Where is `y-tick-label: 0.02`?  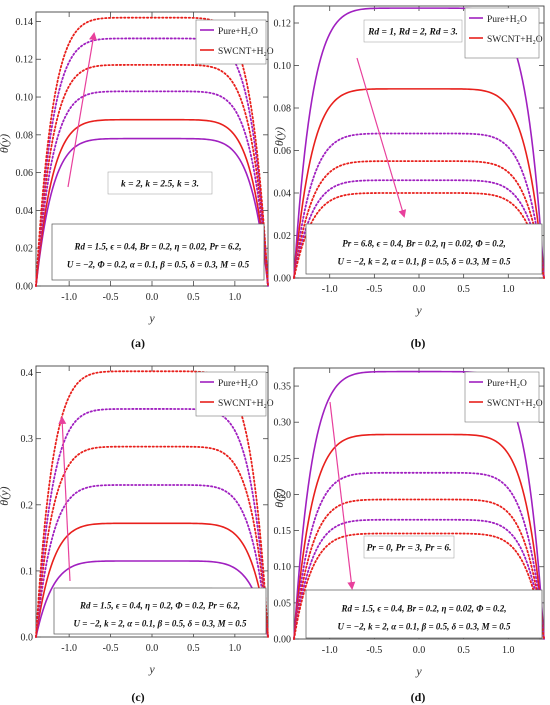 y-tick-label: 0.02 is located at coordinates (283, 236).